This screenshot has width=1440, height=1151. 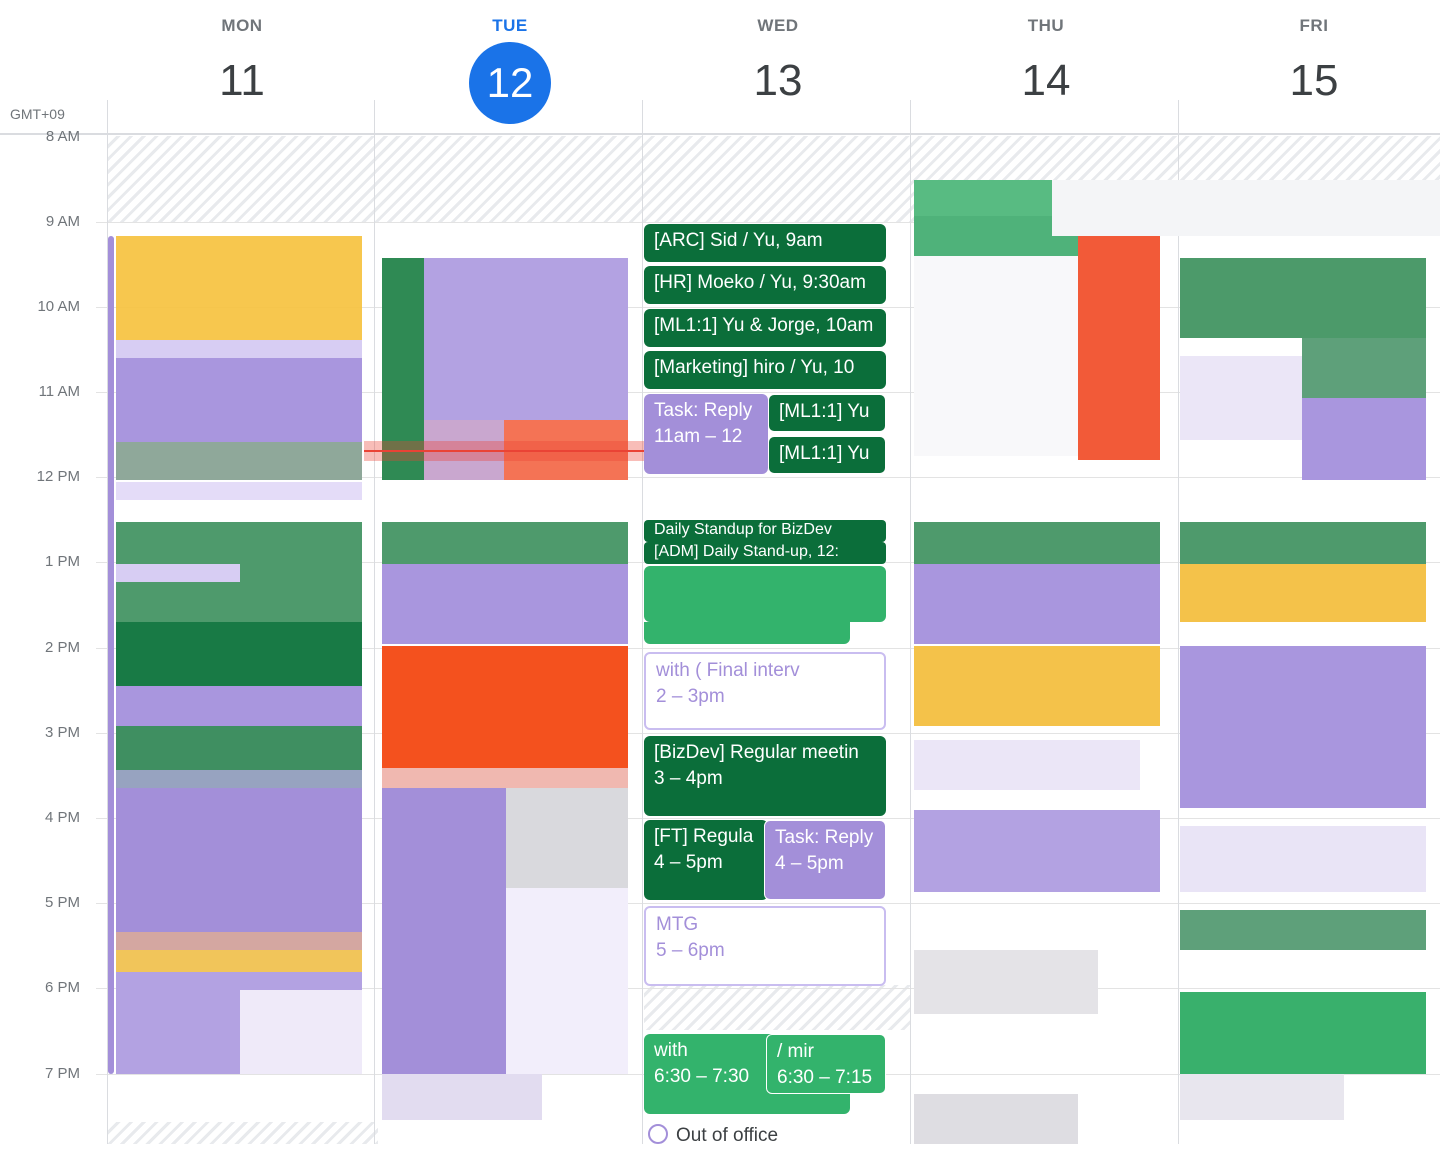 I want to click on hour-label: 5 PM, so click(x=62, y=902).